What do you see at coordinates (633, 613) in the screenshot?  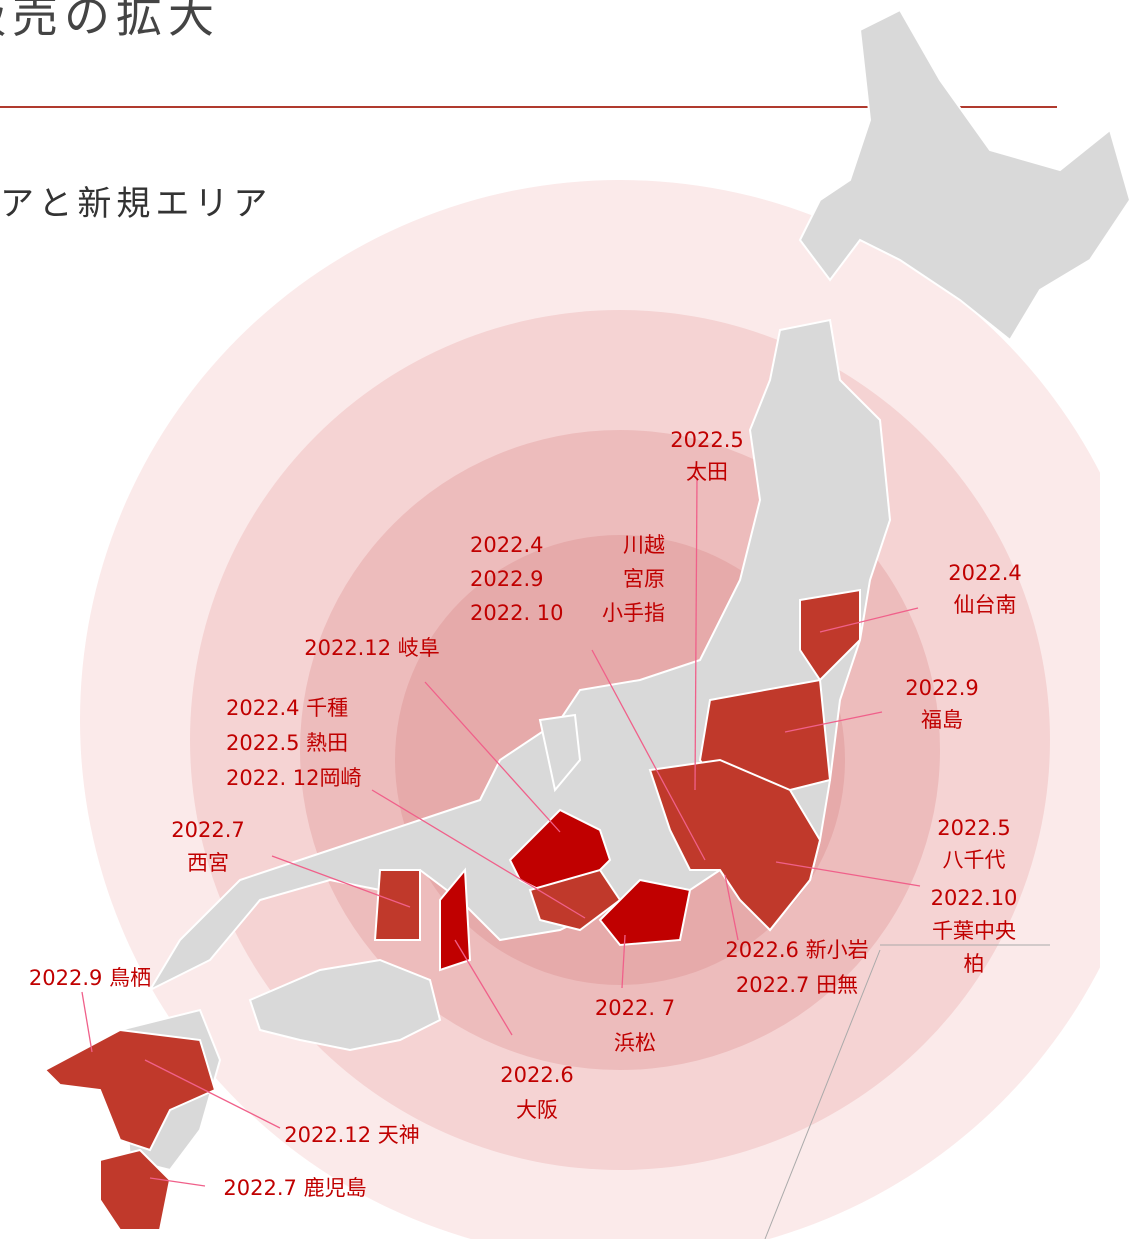 I see `area-label: 小手指` at bounding box center [633, 613].